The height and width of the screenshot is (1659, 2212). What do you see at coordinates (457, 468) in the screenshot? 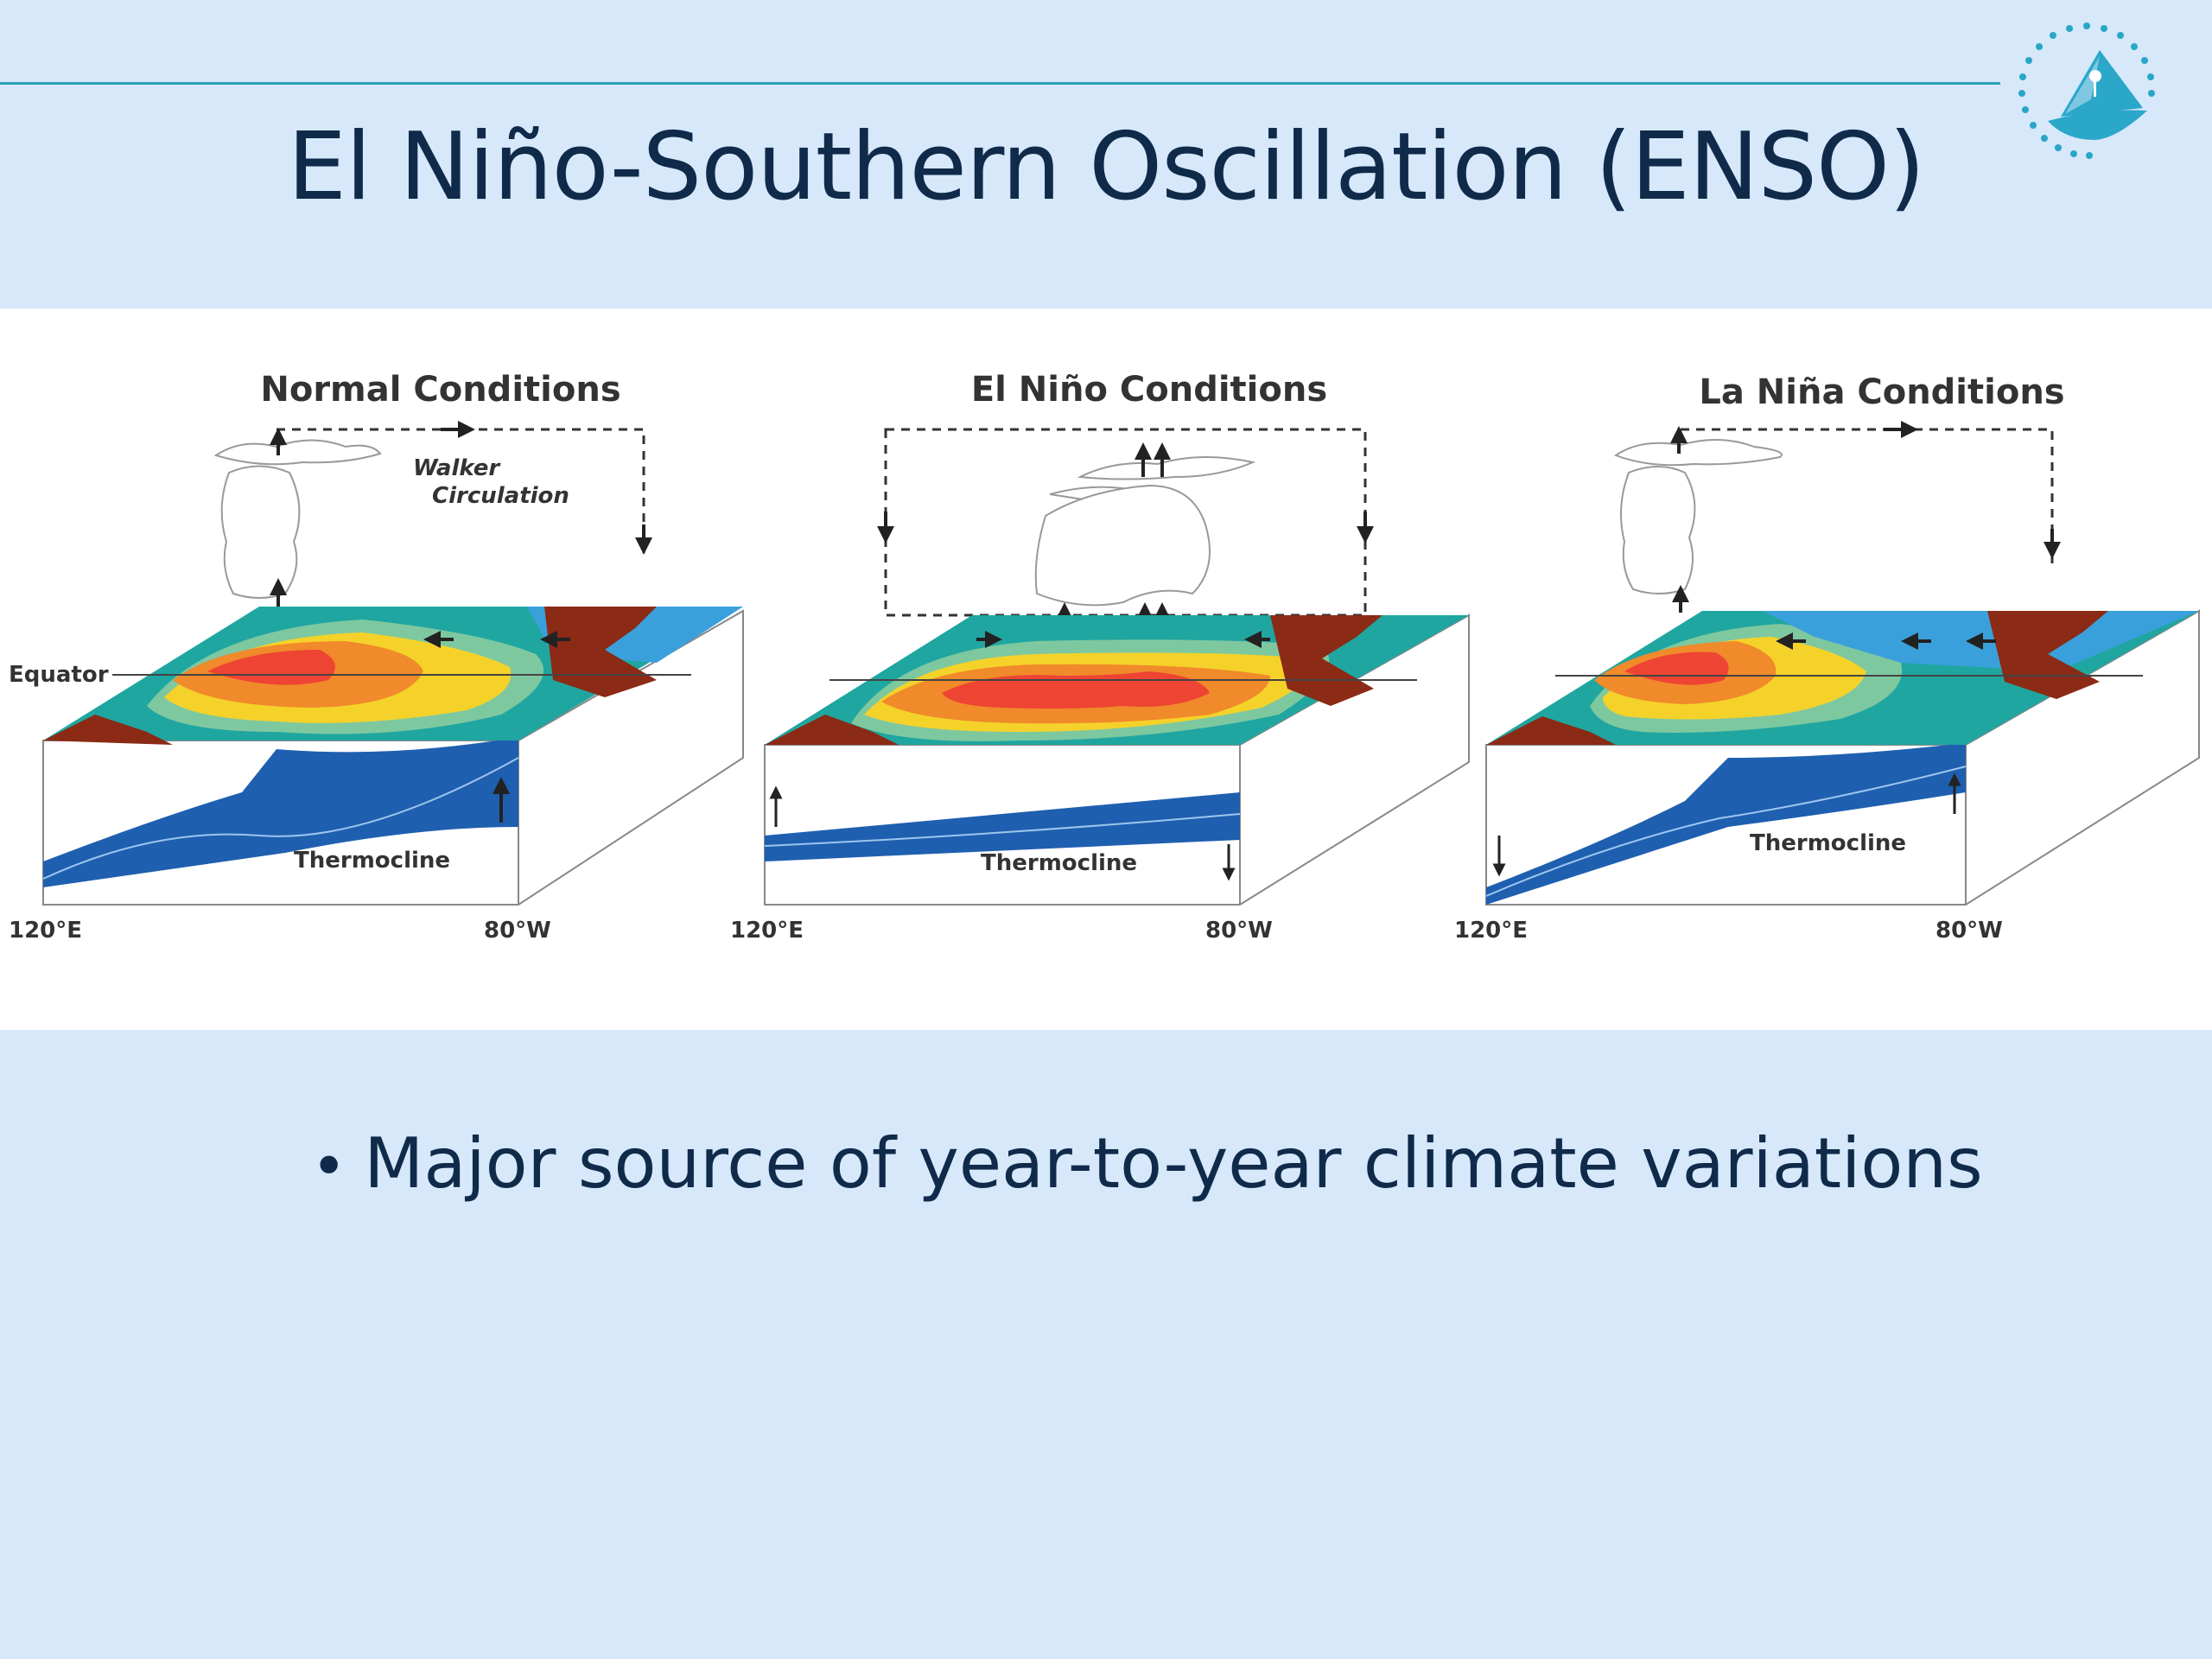
I see `walker-label: Walker` at bounding box center [457, 468].